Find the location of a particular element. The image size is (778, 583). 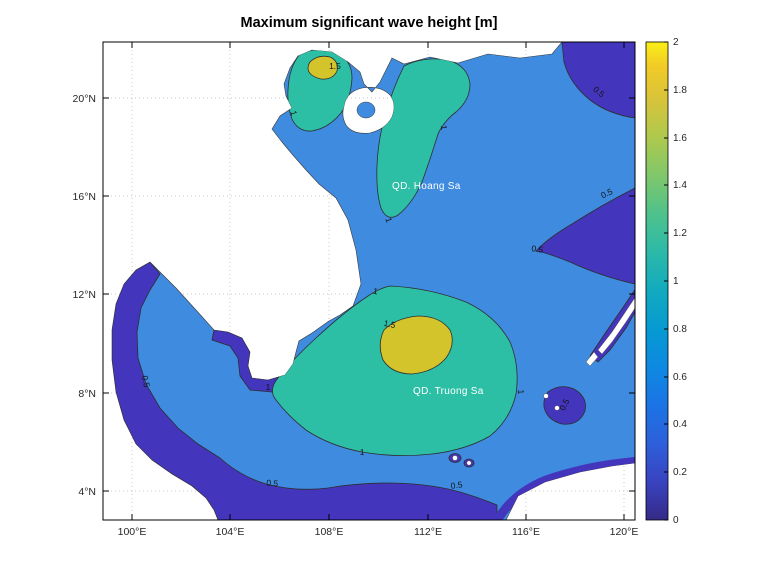

small-islands is located at coordinates (543, 381).